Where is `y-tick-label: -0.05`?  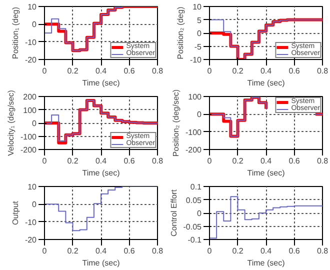
y-tick-label: -0.05 is located at coordinates (192, 227).